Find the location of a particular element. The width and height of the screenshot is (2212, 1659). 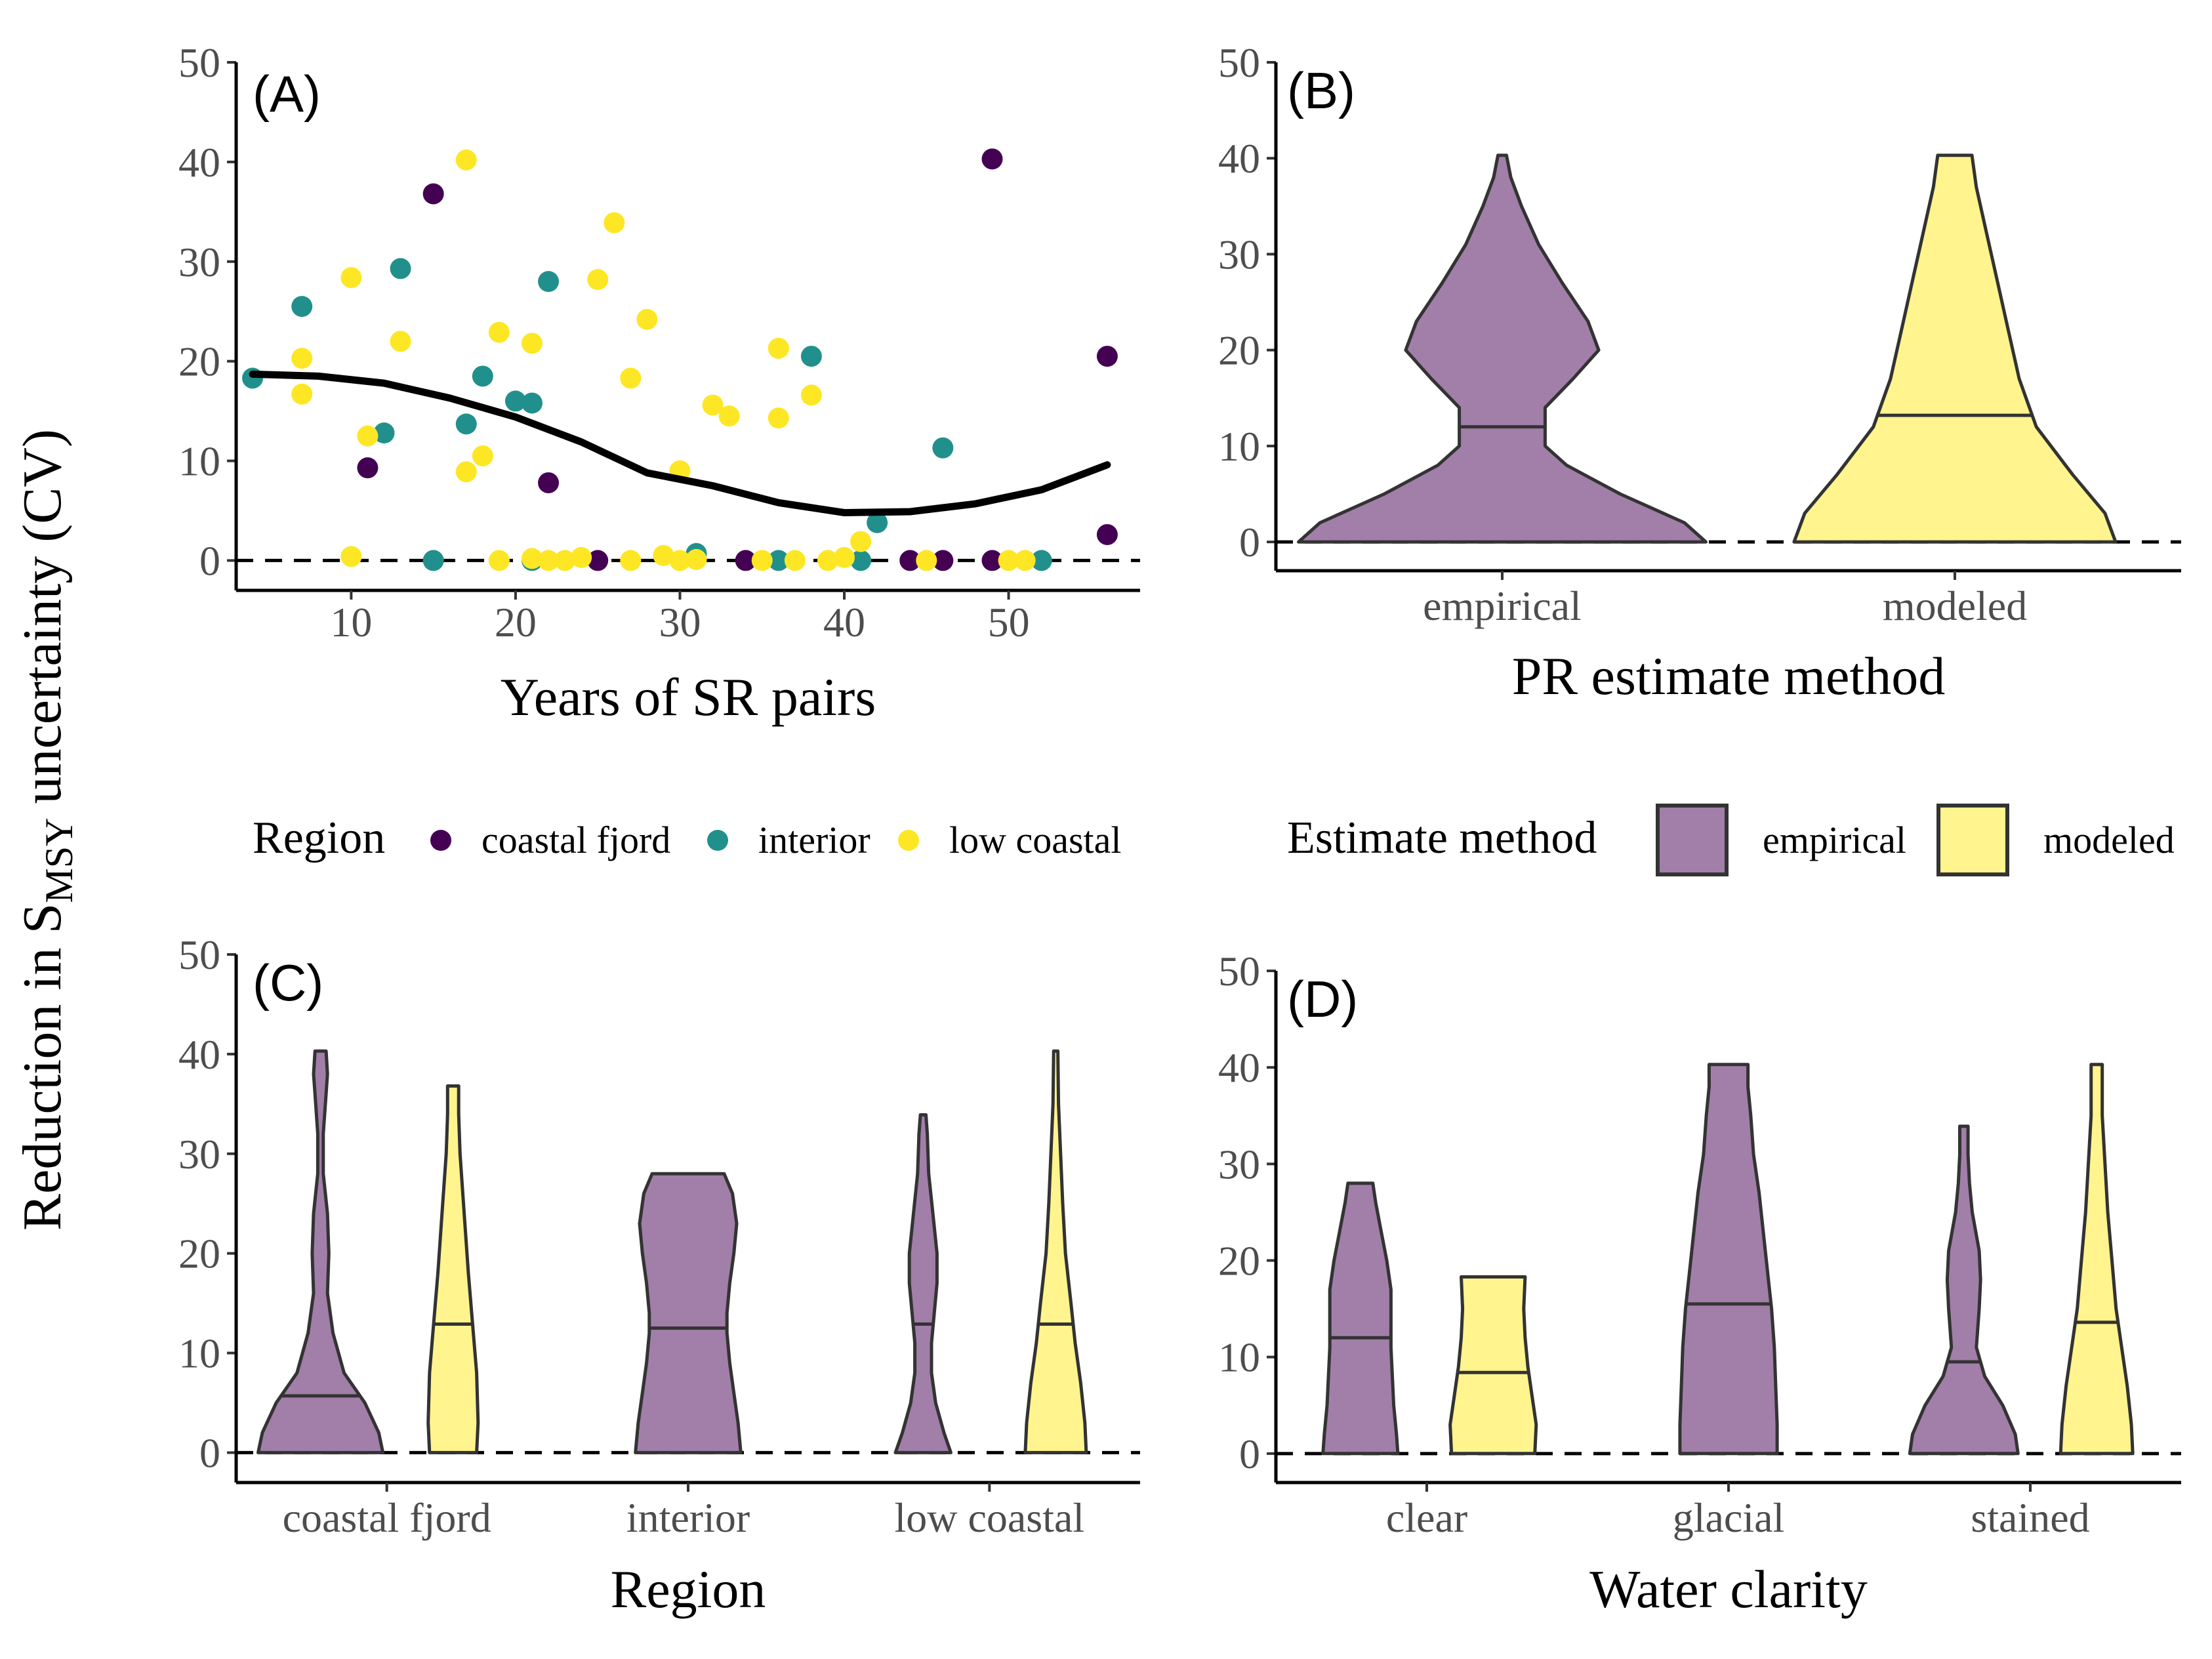

panel-d-xtick-label-glacial: glacial is located at coordinates (1729, 1517).